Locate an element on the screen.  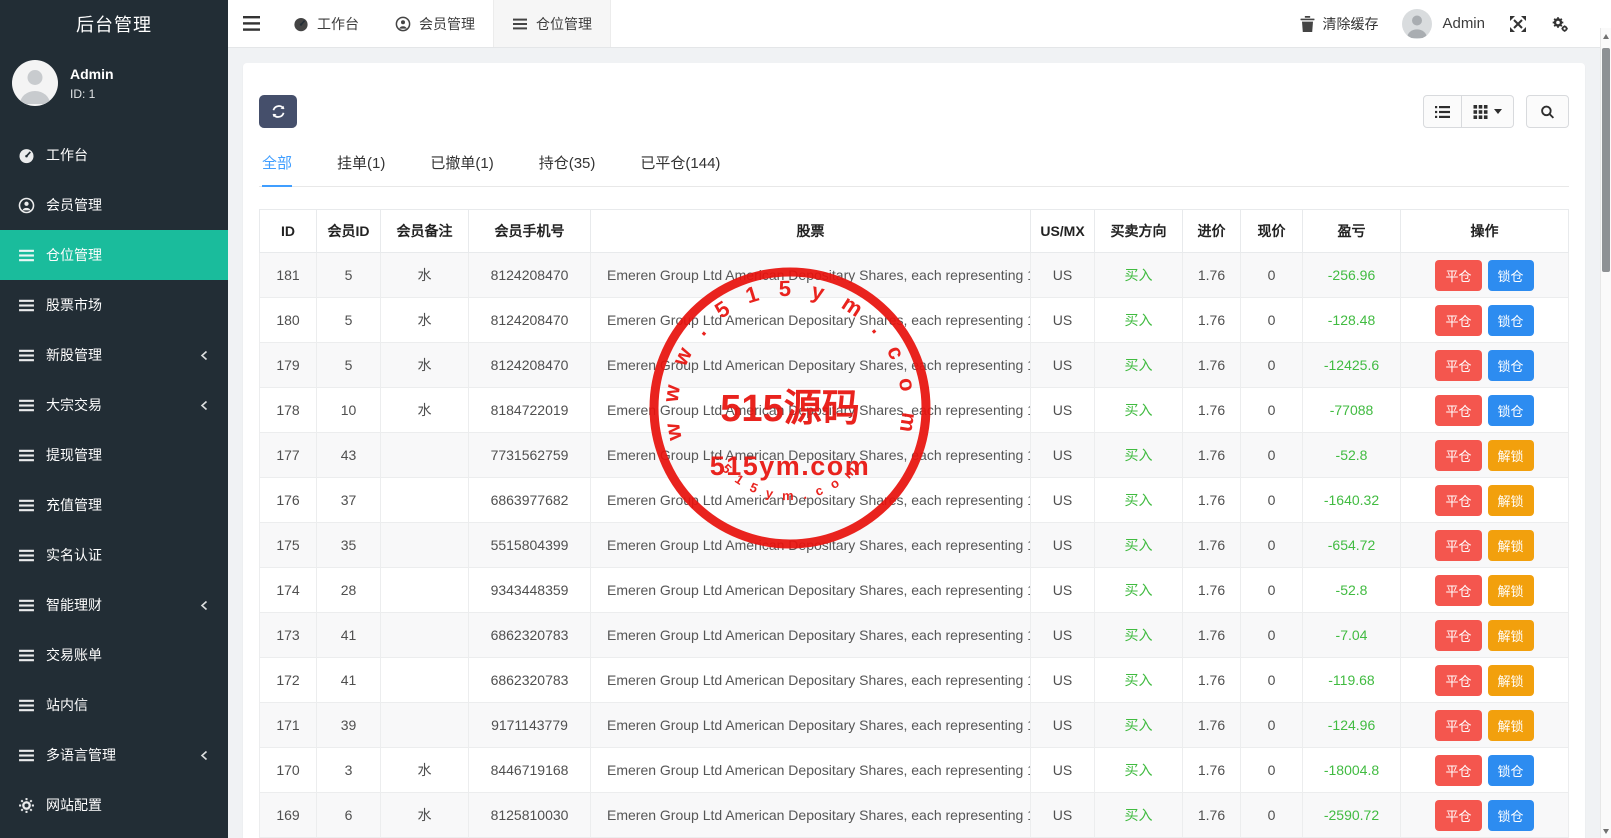
sidebar-item-block-trade: 大宗交易 is located at coordinates (114, 405).